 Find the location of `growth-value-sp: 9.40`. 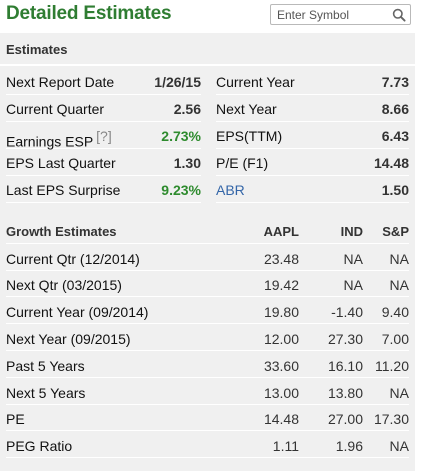

growth-value-sp: 9.40 is located at coordinates (395, 312).